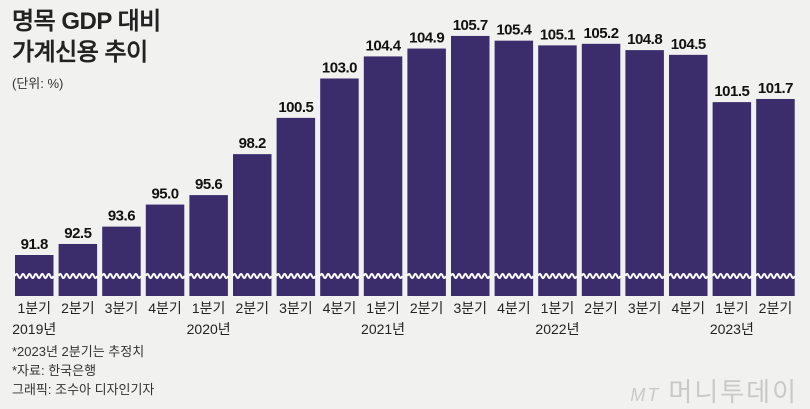 This screenshot has height=409, width=810. Describe the element at coordinates (38, 83) in the screenshot. I see `unit-label: (단위: %)` at that location.